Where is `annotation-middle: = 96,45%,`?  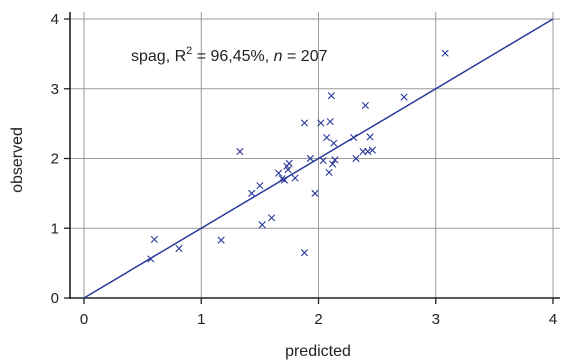
annotation-middle: = 96,45%, is located at coordinates (232, 56).